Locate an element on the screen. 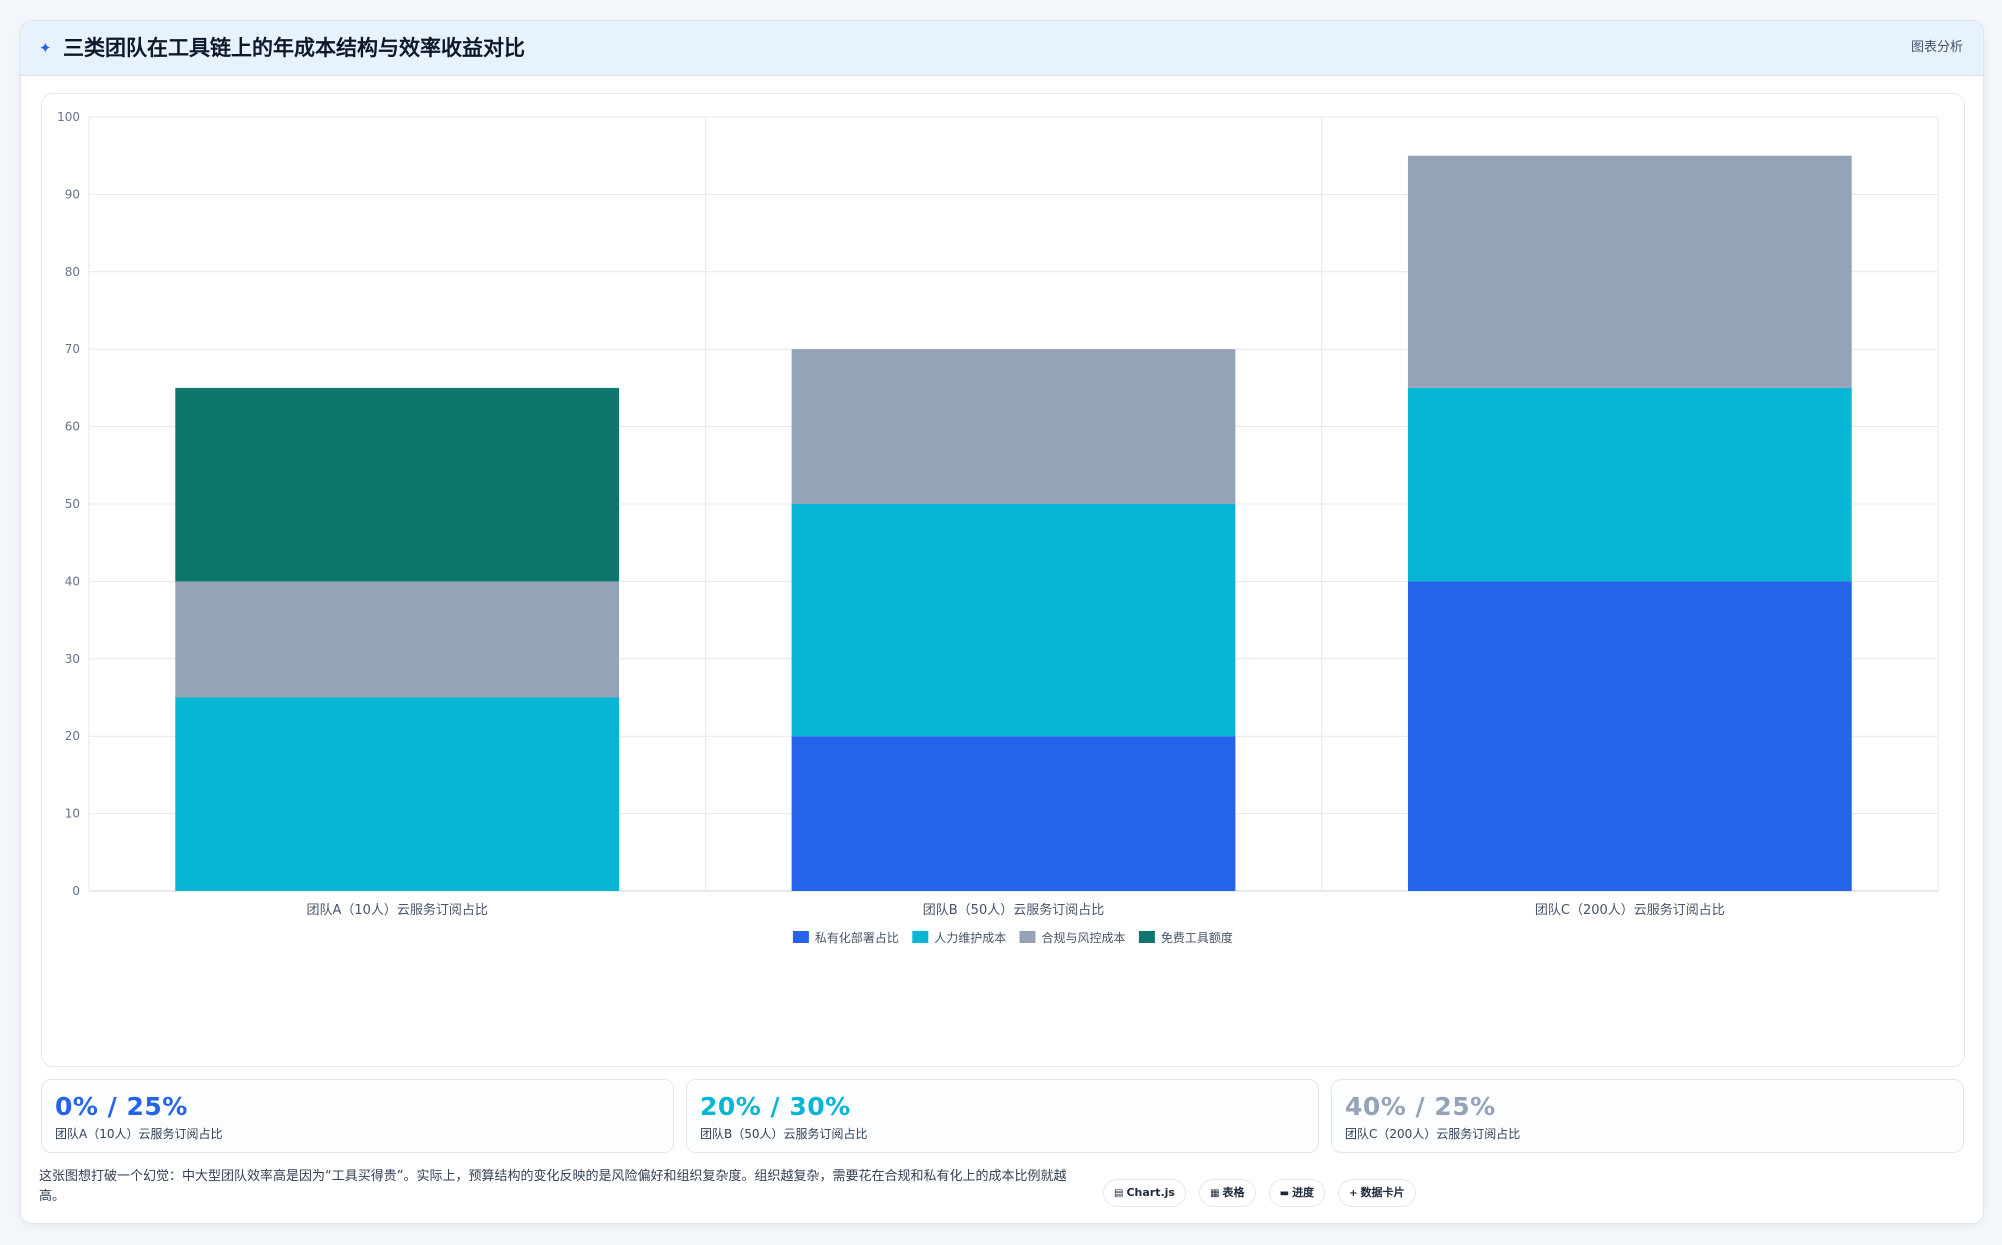  chart-analysis-tag: 图表分析 is located at coordinates (1936, 47).